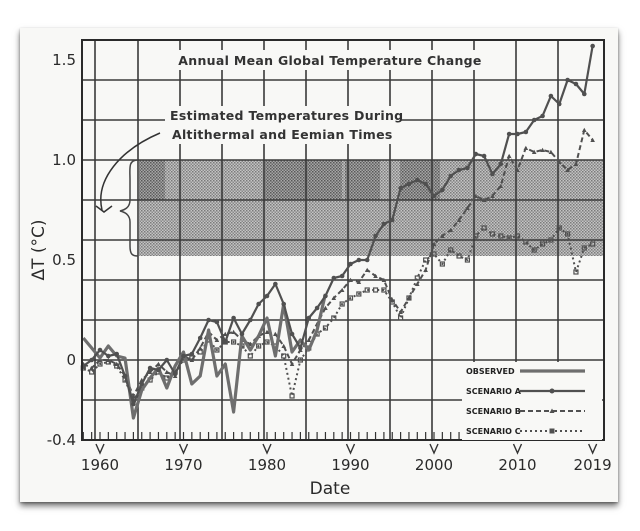  Describe the element at coordinates (61, 250) in the screenshot. I see `y-axis-tick-labels: 1.5 1.0 0.5 0 -0.4` at that location.